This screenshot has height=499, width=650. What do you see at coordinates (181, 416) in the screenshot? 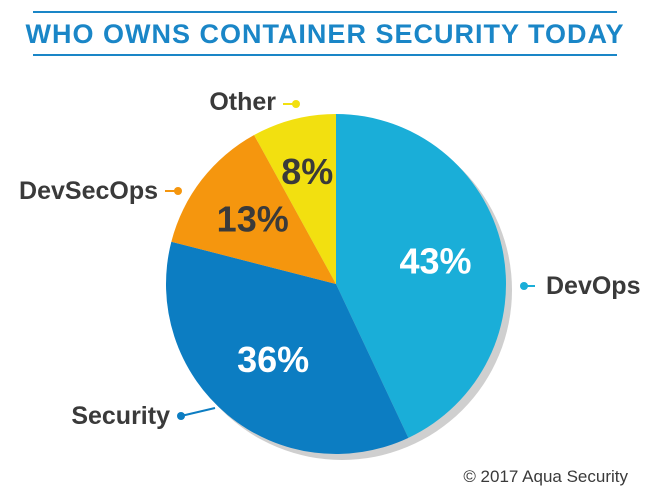
I see `callout-dot-security` at bounding box center [181, 416].